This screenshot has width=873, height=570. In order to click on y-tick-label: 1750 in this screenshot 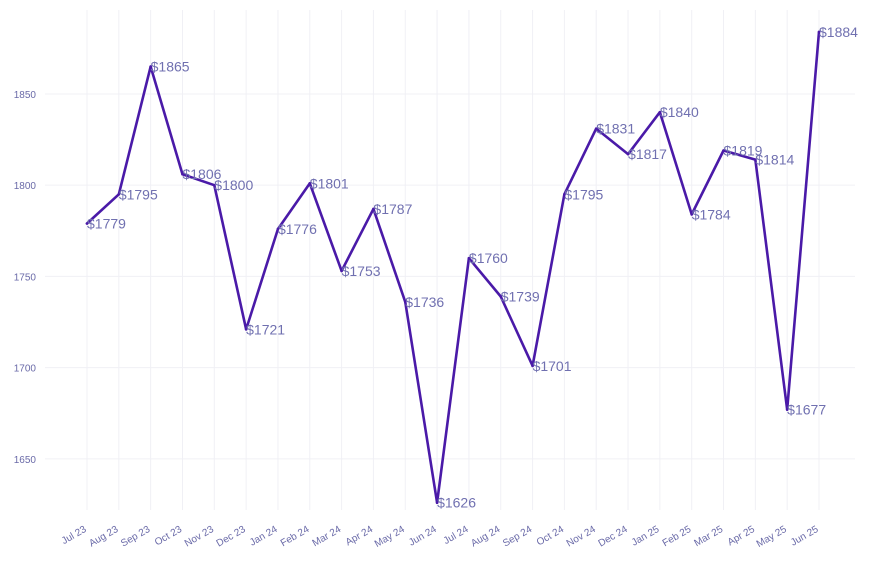, I will do `click(25, 277)`.